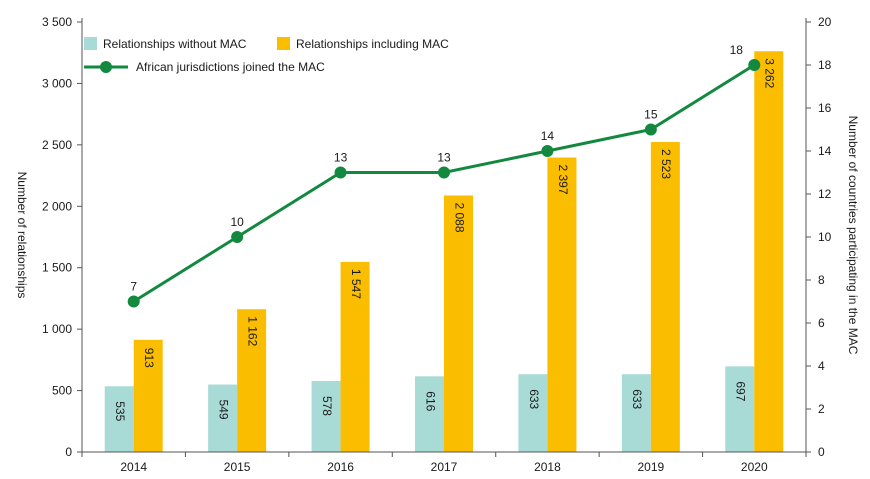 The image size is (870, 479). I want to click on left-tick-label: 3 000, so click(57, 83).